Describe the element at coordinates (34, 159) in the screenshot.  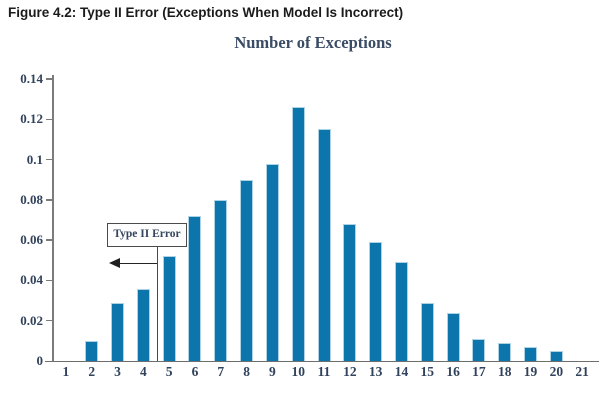
I see `y-tick-label: 0.1` at that location.